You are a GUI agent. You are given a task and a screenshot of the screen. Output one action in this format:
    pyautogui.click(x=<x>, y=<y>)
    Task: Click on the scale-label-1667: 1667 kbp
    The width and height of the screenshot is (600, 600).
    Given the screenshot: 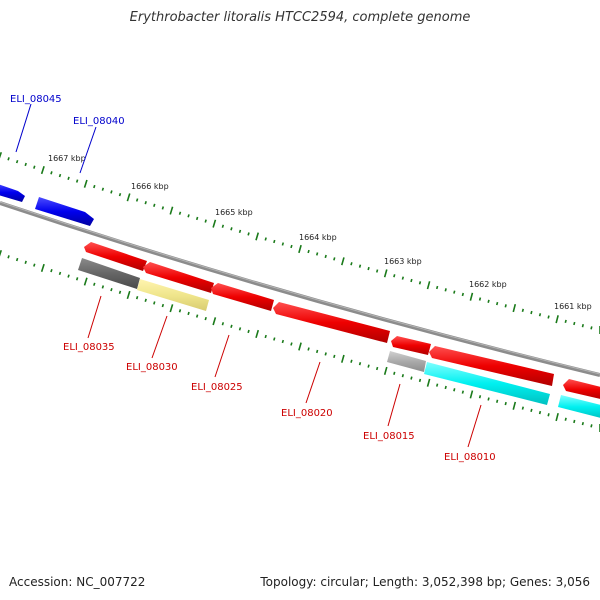 What is the action you would take?
    pyautogui.click(x=67, y=158)
    